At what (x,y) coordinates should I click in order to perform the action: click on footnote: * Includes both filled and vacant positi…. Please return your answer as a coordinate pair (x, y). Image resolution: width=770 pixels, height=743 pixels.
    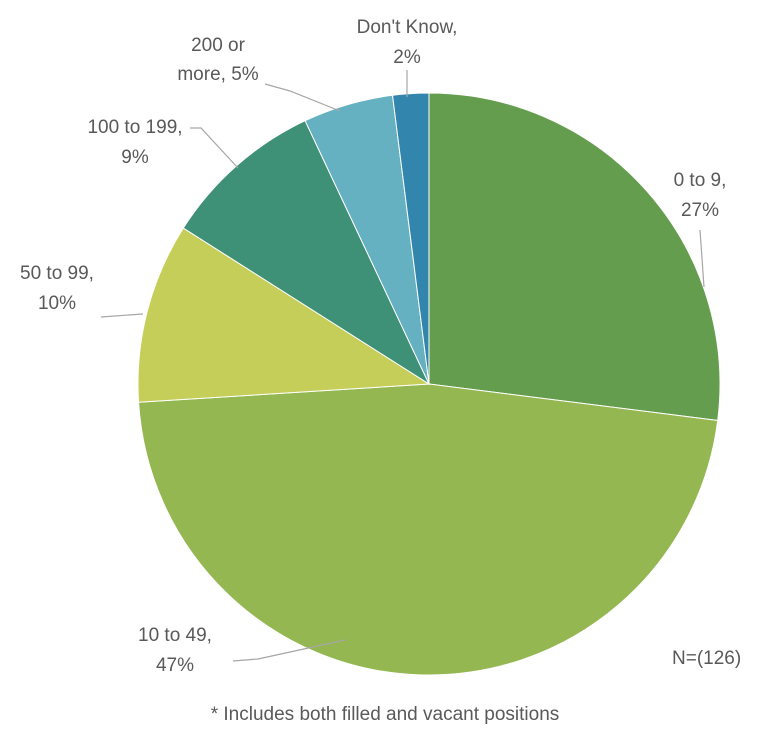
    Looking at the image, I should click on (385, 714).